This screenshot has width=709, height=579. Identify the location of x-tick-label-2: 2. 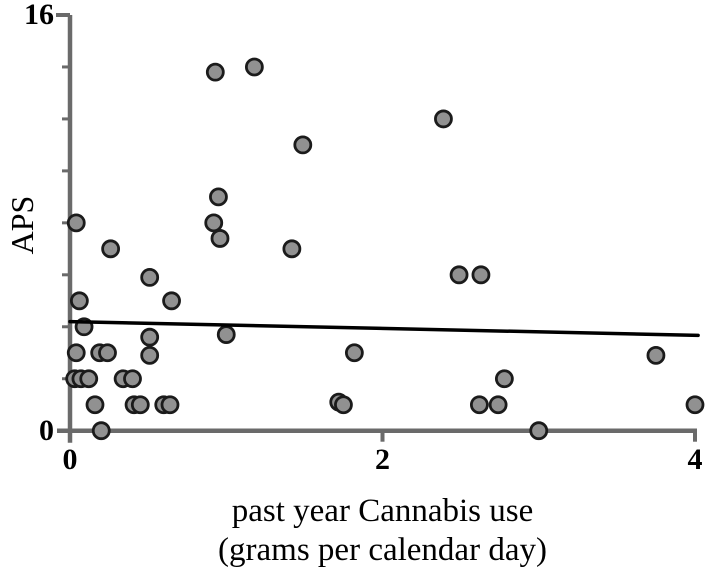
(382, 459).